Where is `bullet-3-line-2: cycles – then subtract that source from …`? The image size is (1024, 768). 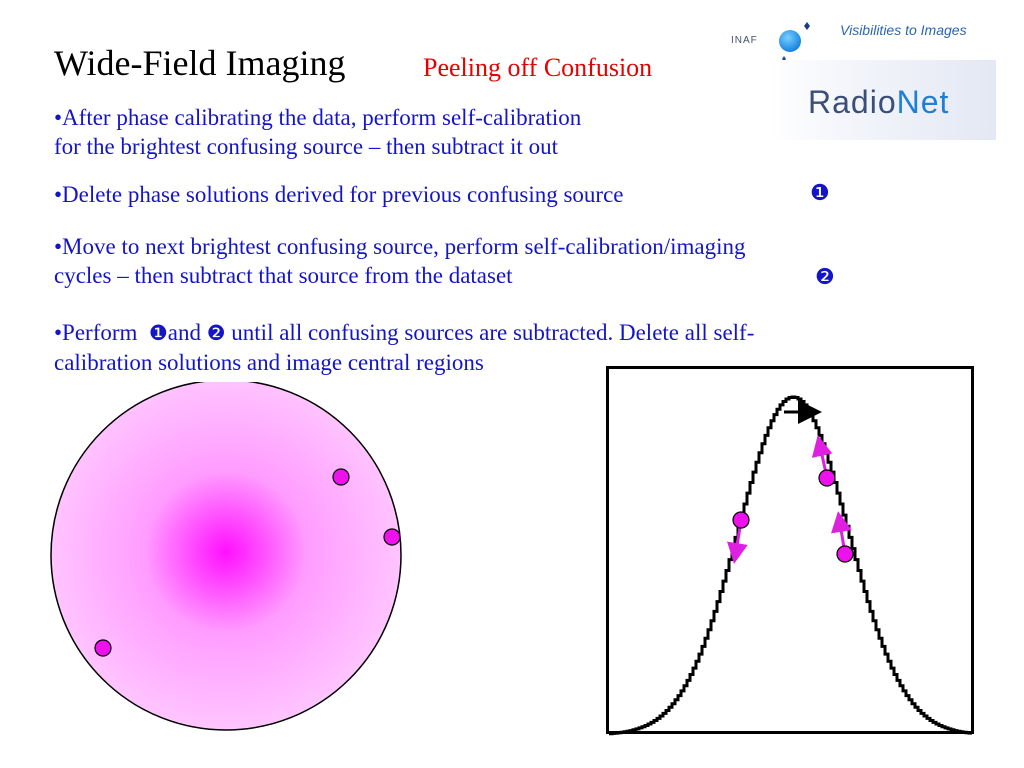 bullet-3-line-2: cycles – then subtract that source from … is located at coordinates (283, 275).